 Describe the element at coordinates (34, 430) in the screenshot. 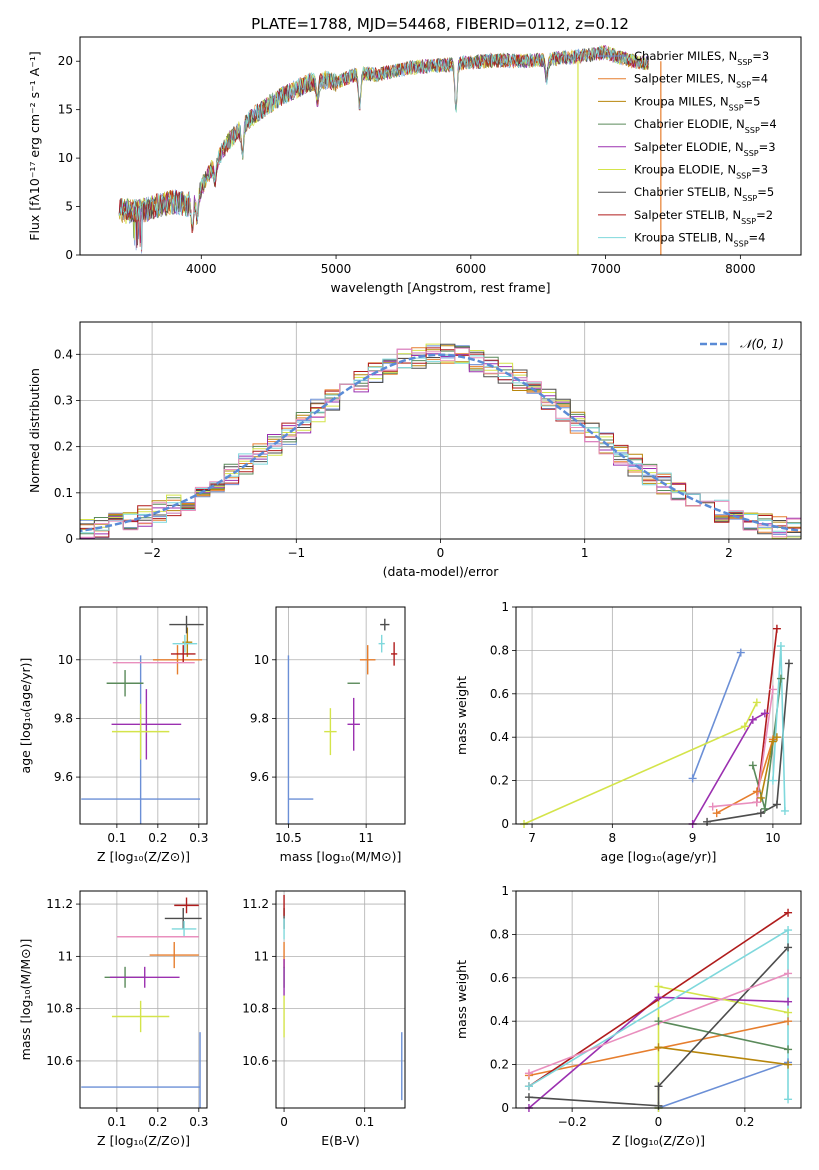

I see `y-axis-label: Normed distribution` at that location.